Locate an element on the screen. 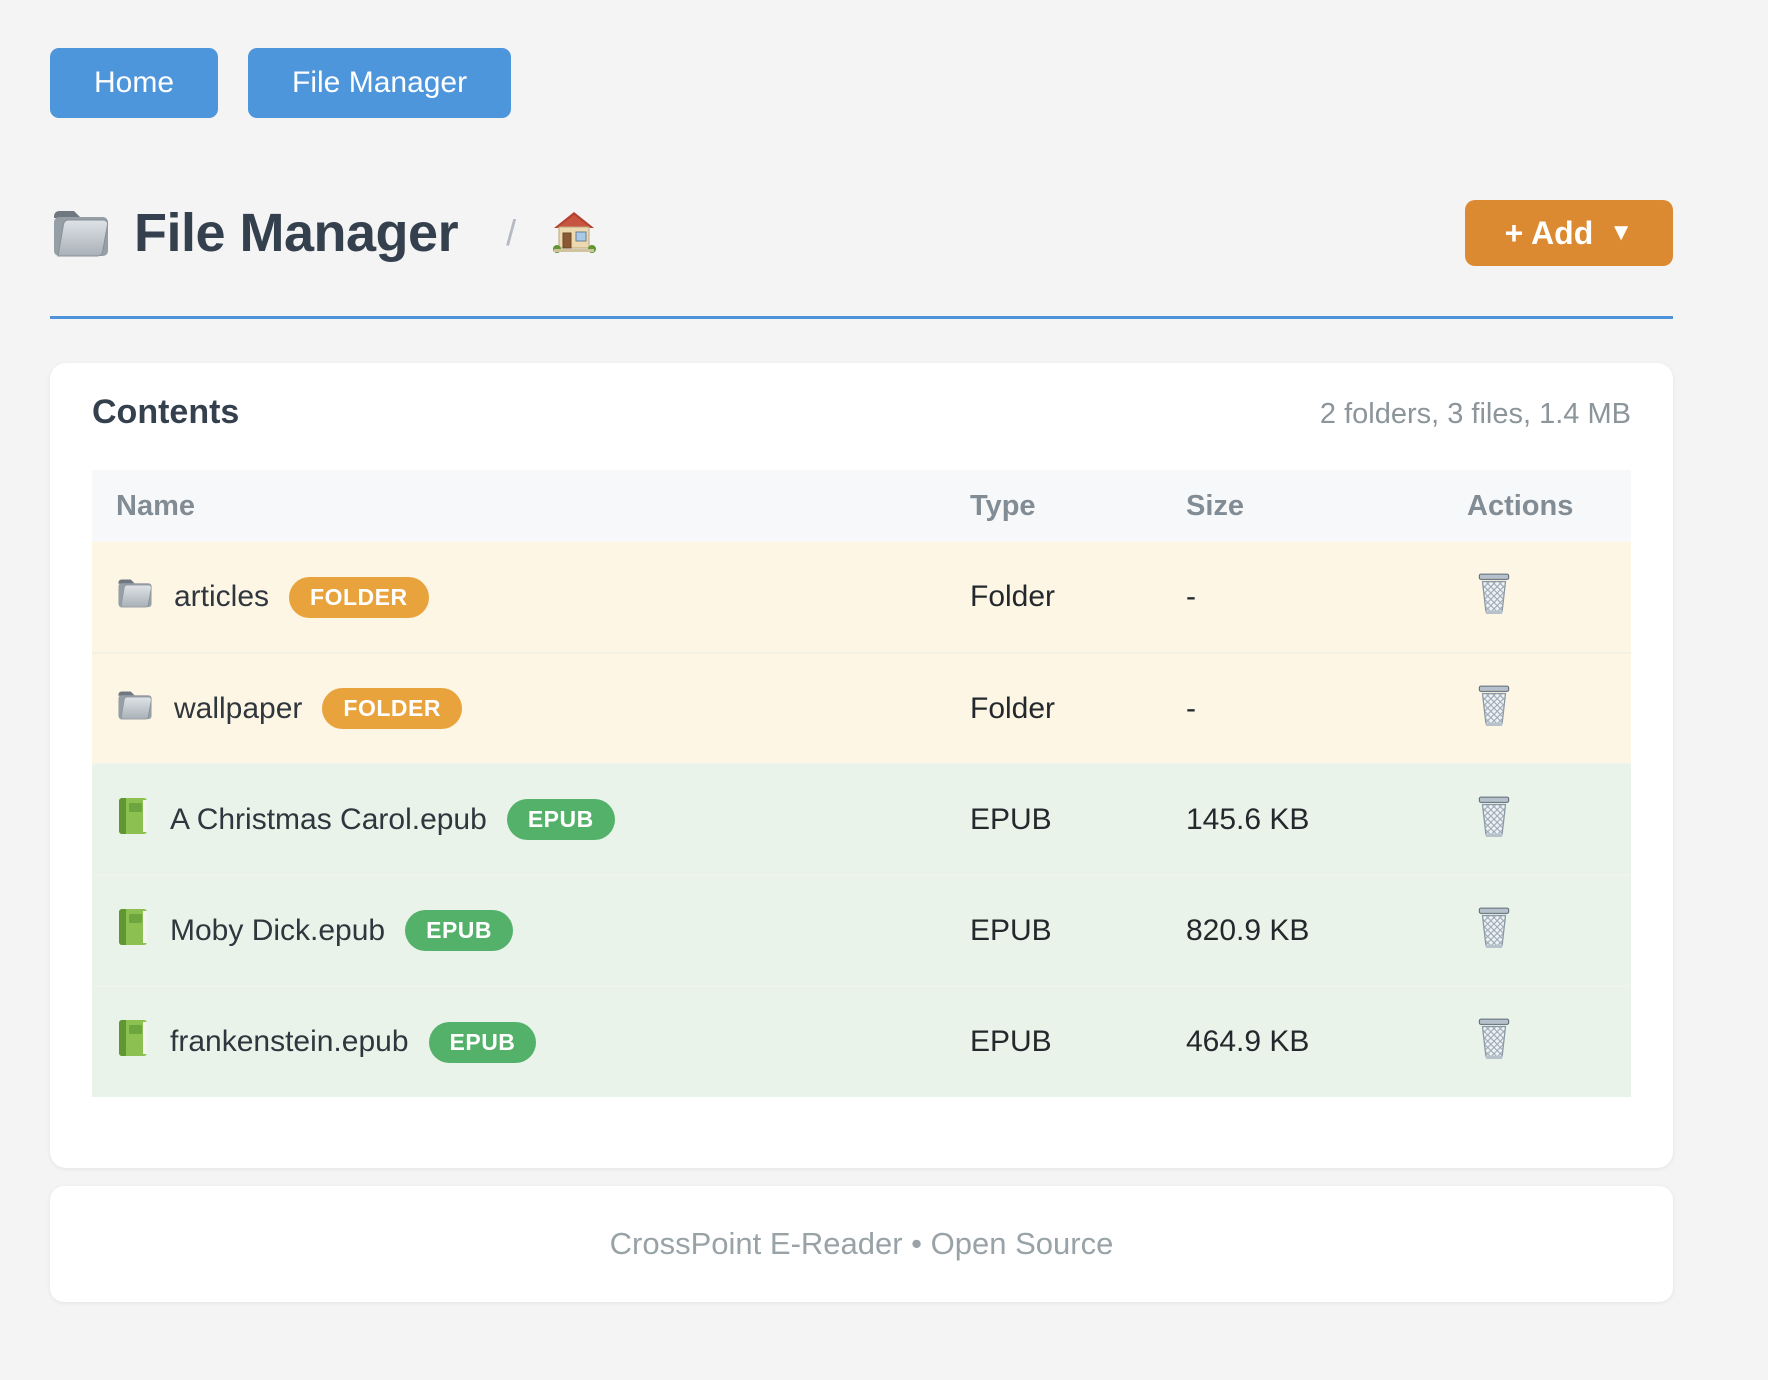 Image resolution: width=1768 pixels, height=1380 pixels. chevron-down-icon: ▼ is located at coordinates (1621, 232).